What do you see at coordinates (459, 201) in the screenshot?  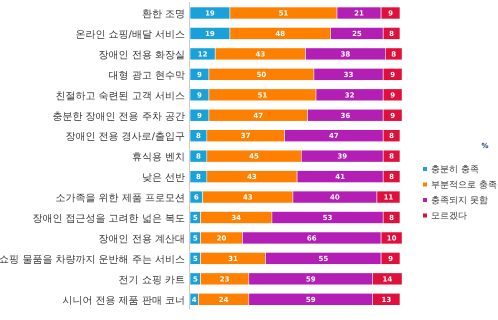 I see `legend-label: 충족되지 못함` at bounding box center [459, 201].